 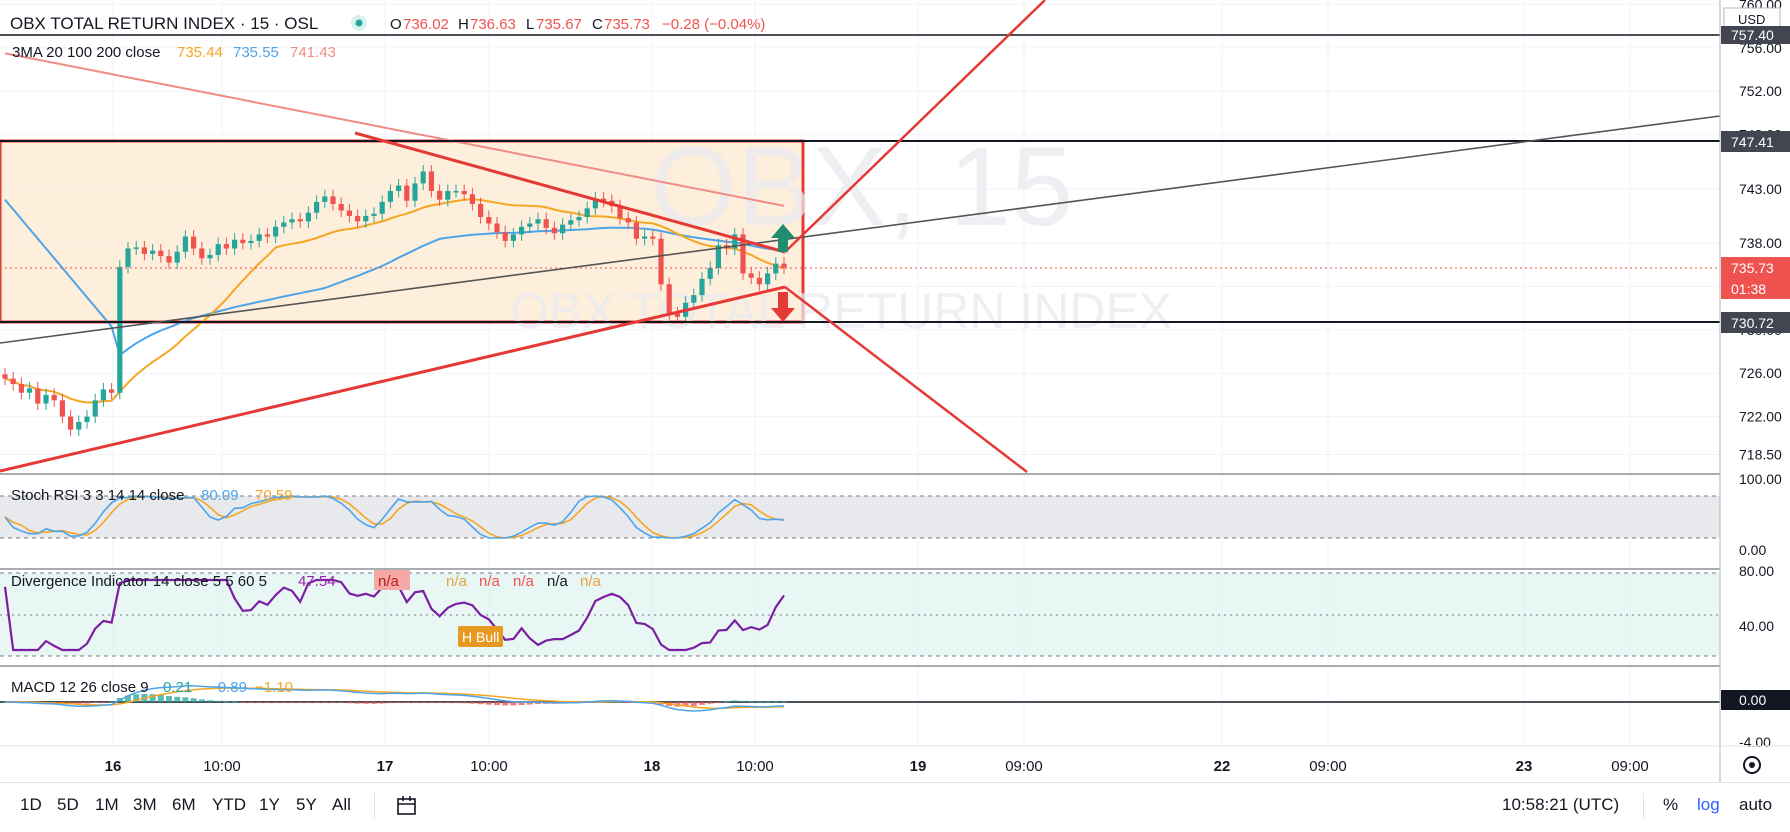 I want to click on ma200-line, so click(x=394, y=129).